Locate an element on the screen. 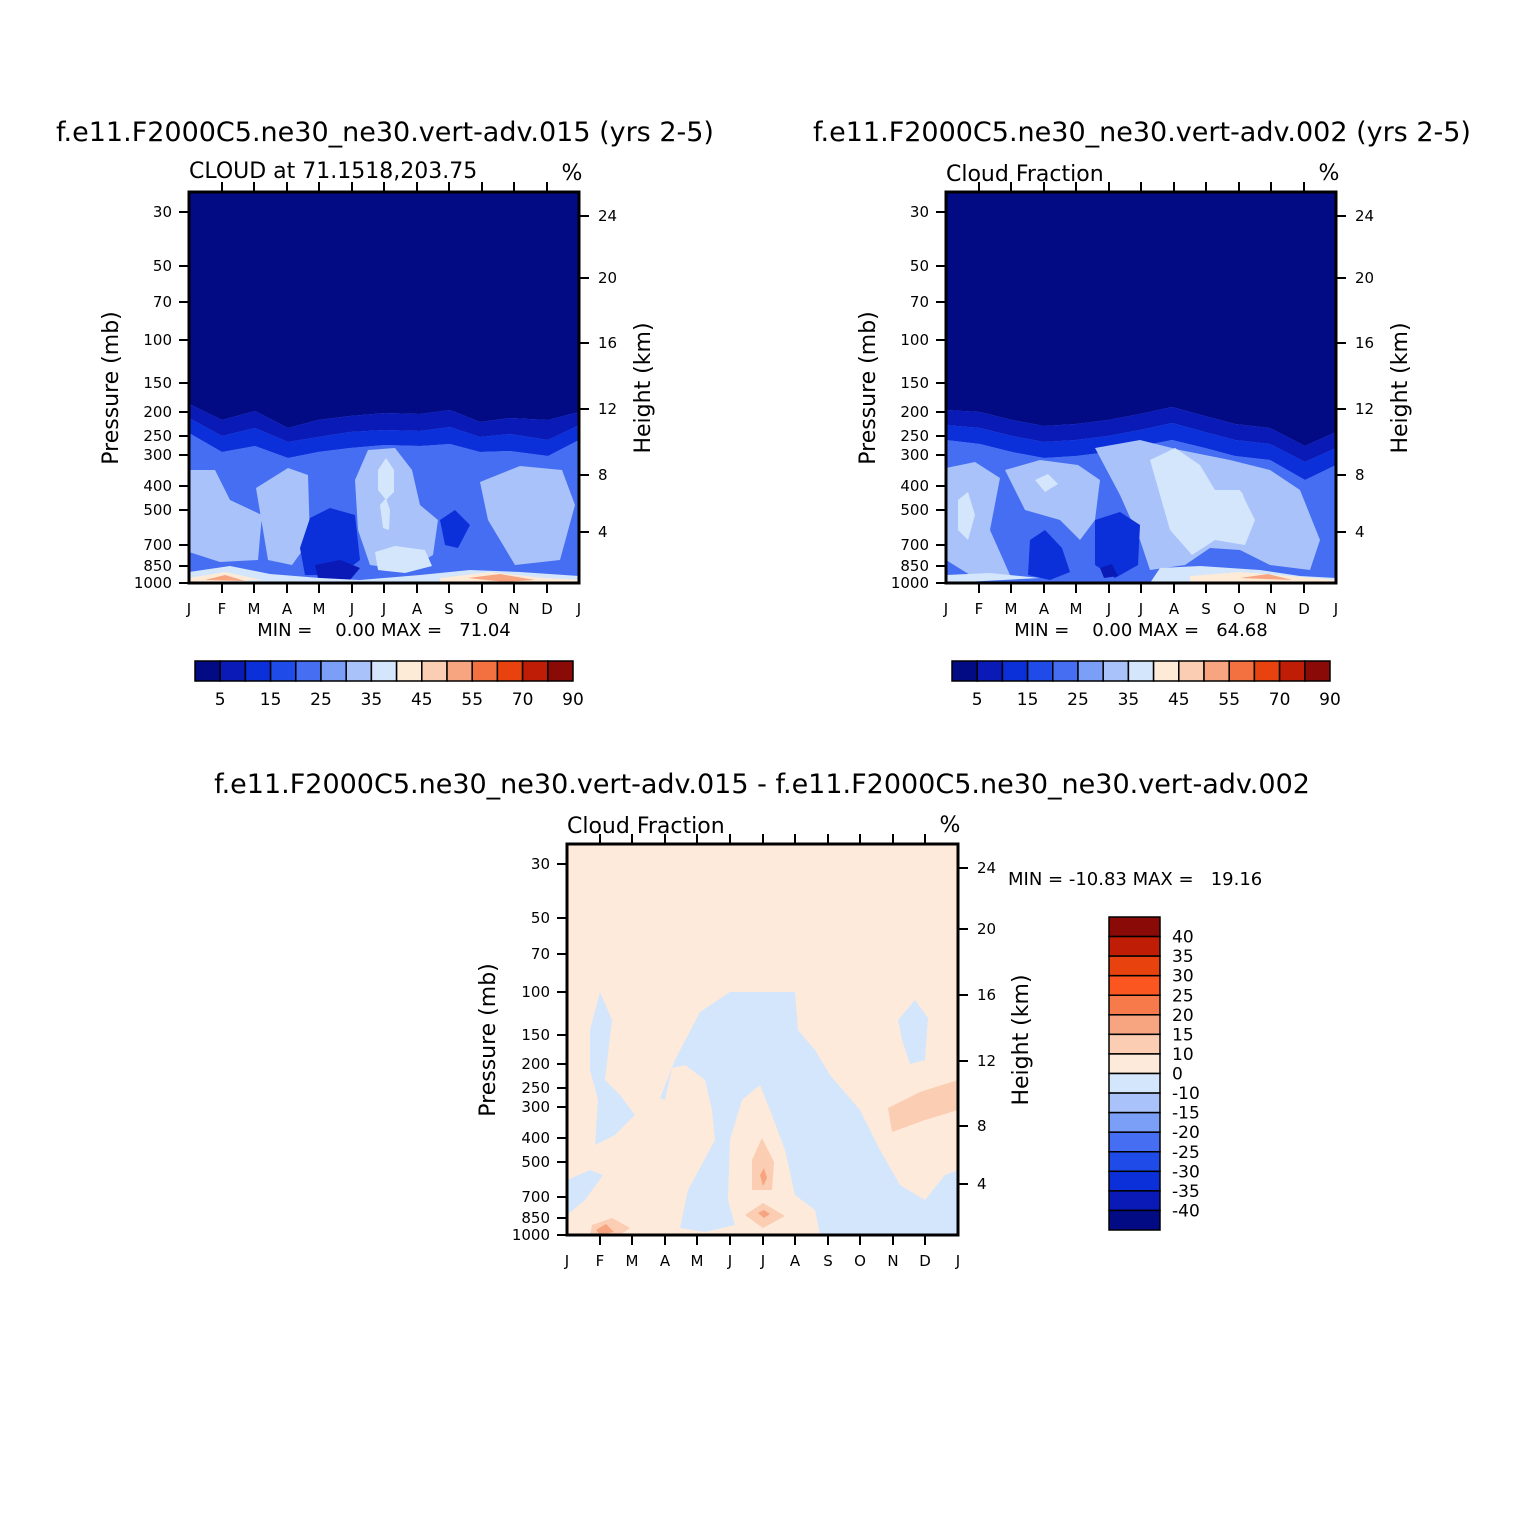 Image resolution: width=1525 pixels, height=1525 pixels. panel-1-units: % is located at coordinates (572, 173).